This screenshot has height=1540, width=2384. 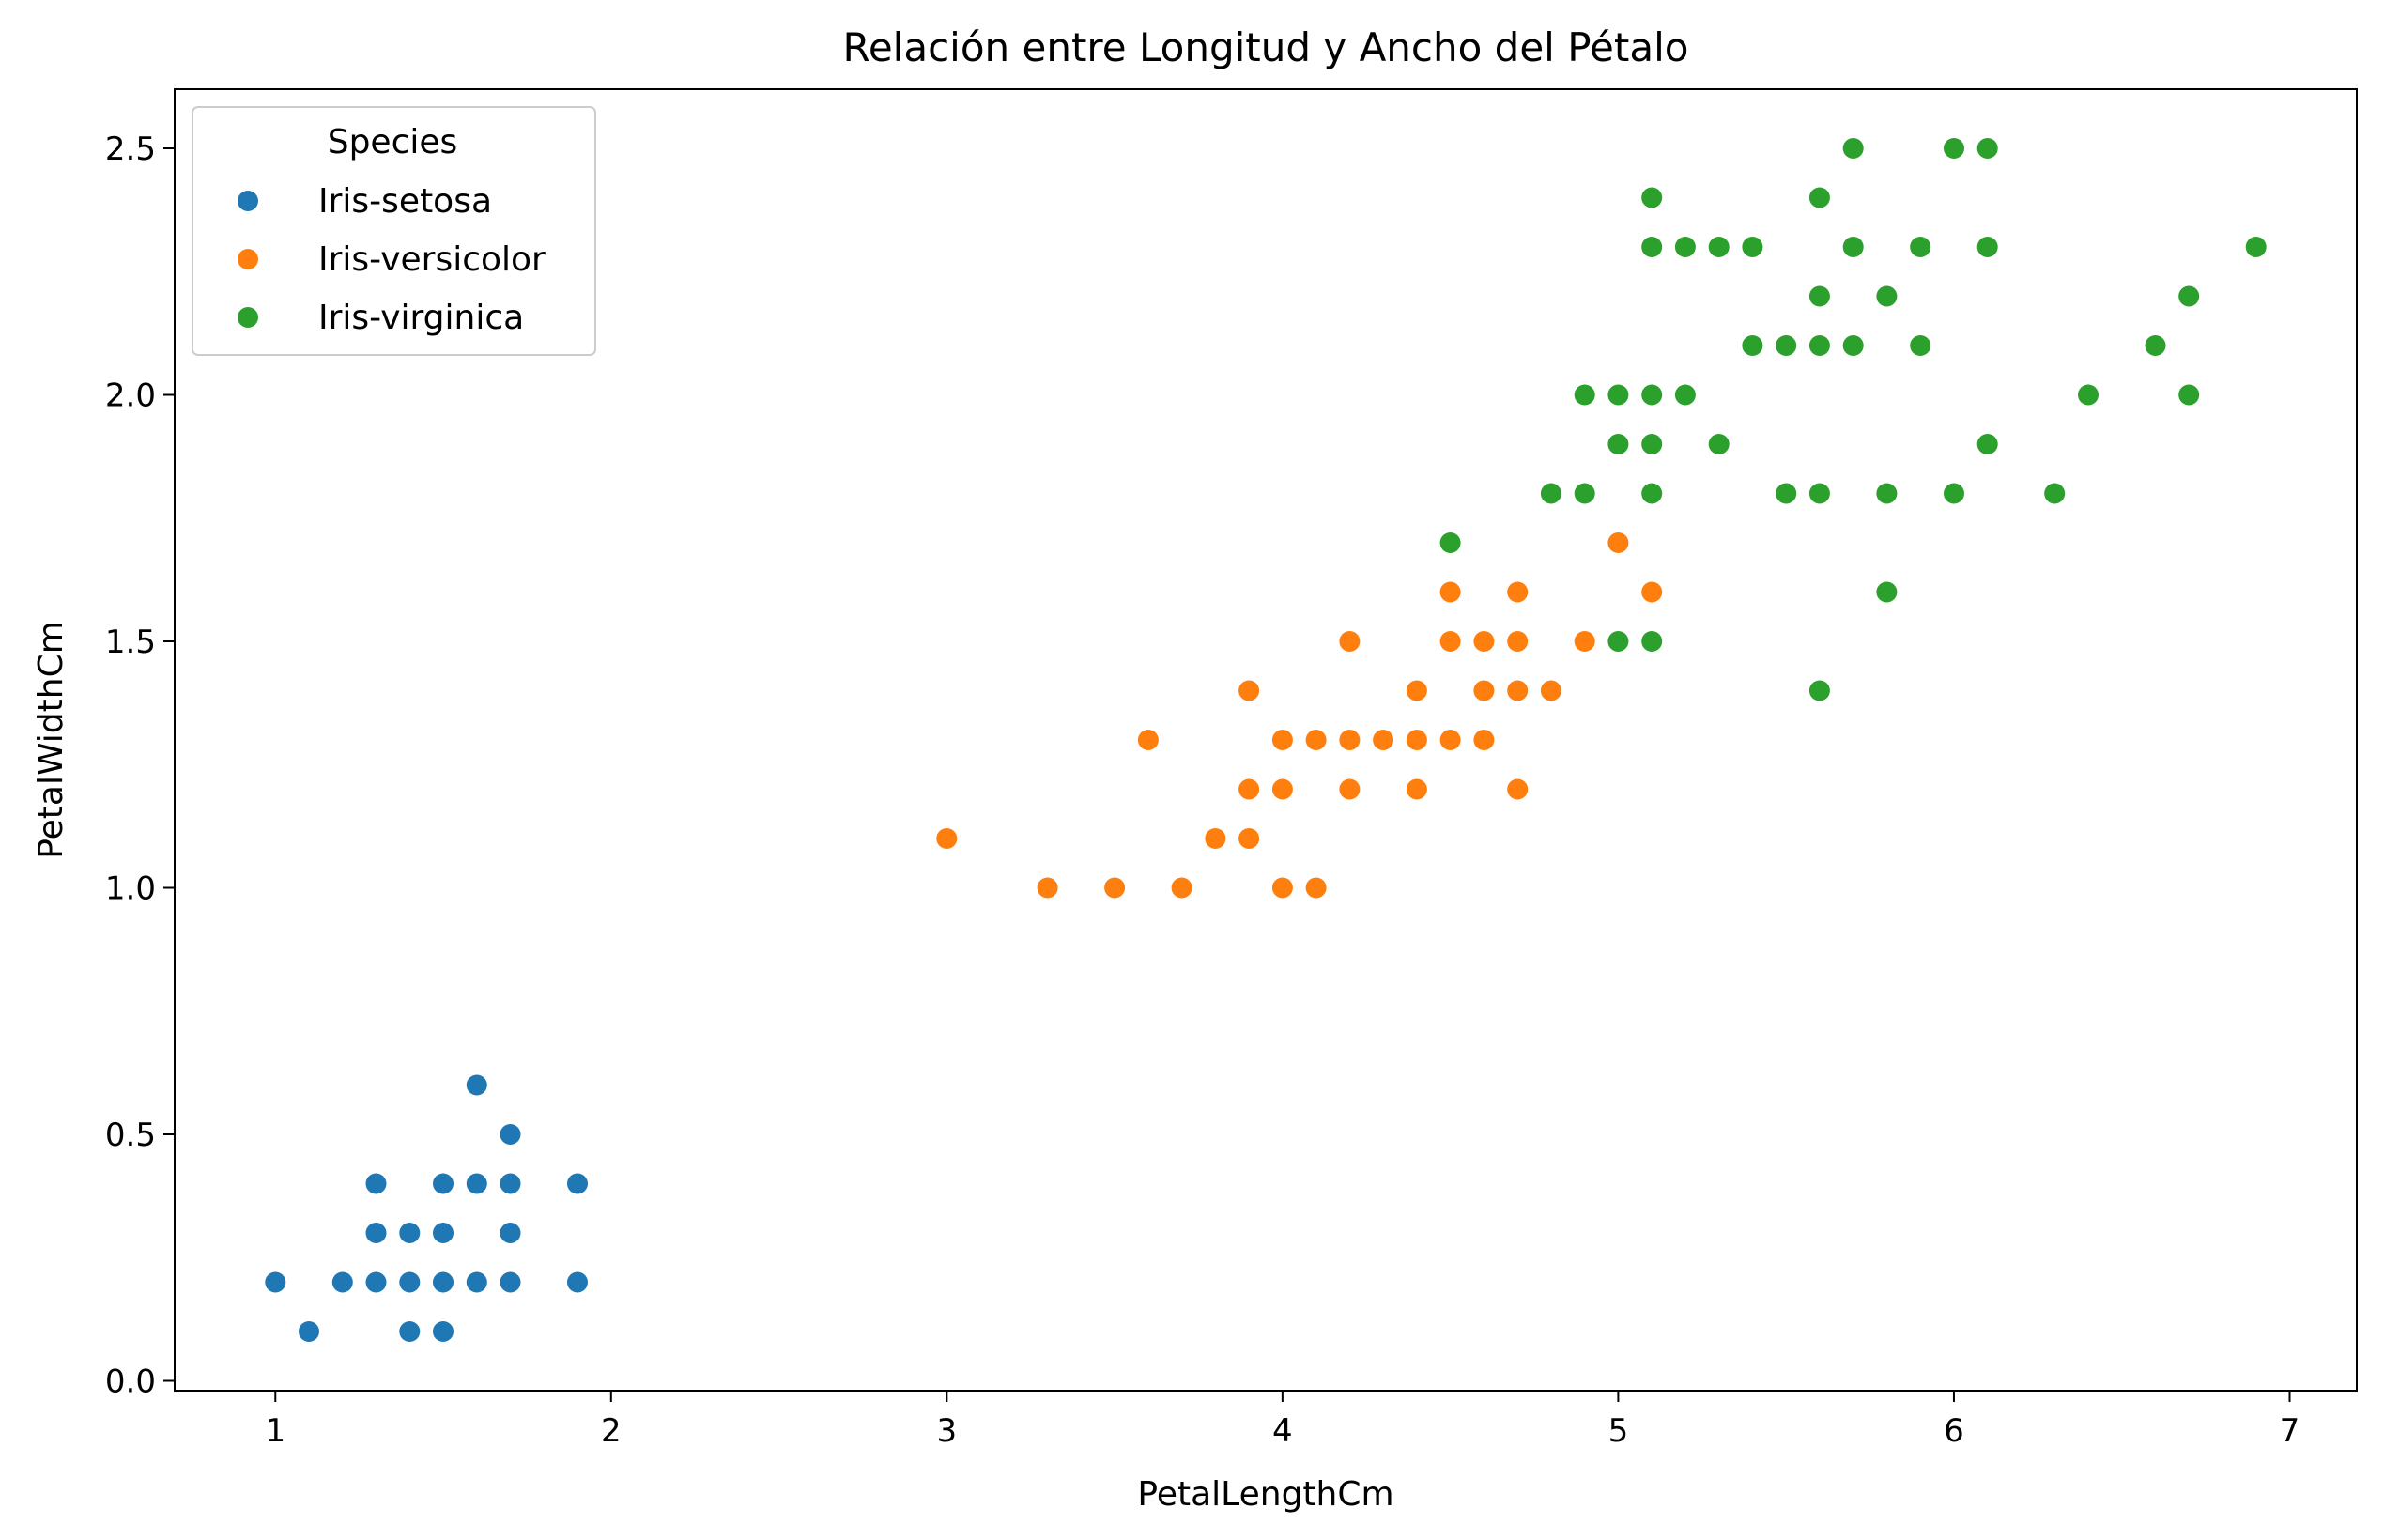 What do you see at coordinates (275, 1431) in the screenshot?
I see `x-tick-label: 1` at bounding box center [275, 1431].